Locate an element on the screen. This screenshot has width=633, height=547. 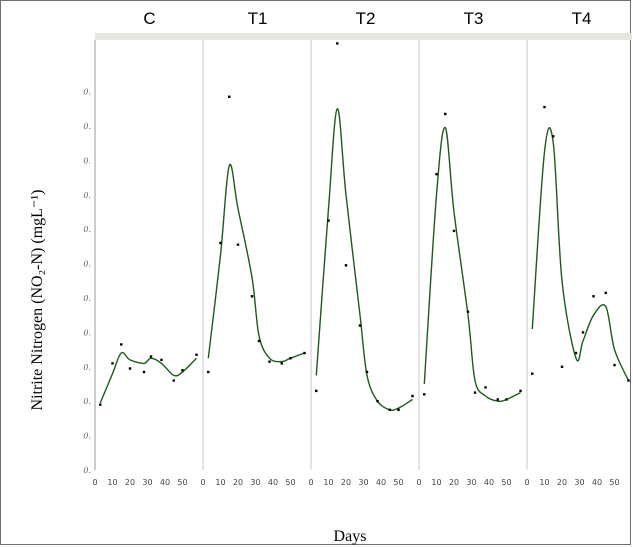
panel-t3: T3 0 10 20 30 40 50 is located at coordinates (469, 248).